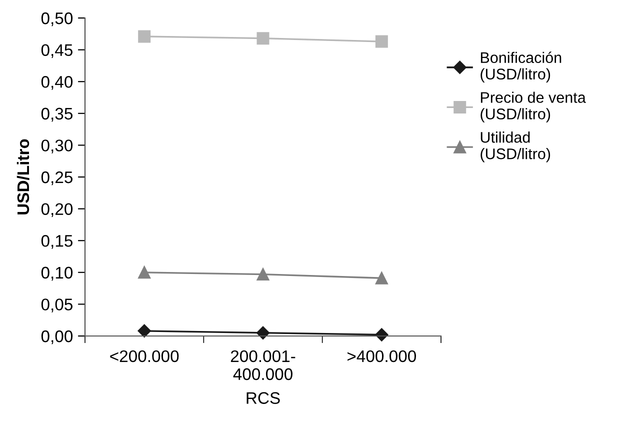 This screenshot has height=424, width=624. What do you see at coordinates (57, 337) in the screenshot?
I see `y-tick-label: 0,00` at bounding box center [57, 337].